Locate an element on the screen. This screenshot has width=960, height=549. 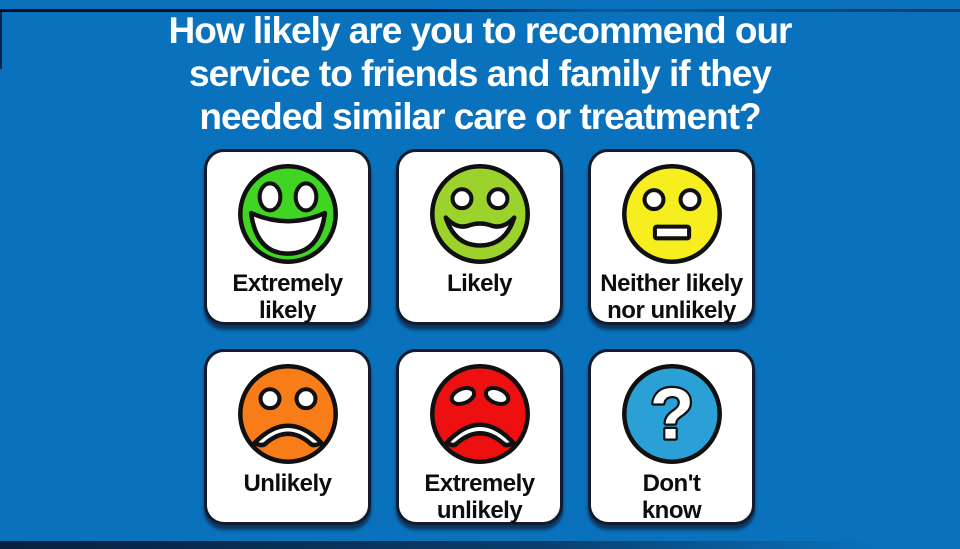
option-label: Don't know is located at coordinates (671, 497).